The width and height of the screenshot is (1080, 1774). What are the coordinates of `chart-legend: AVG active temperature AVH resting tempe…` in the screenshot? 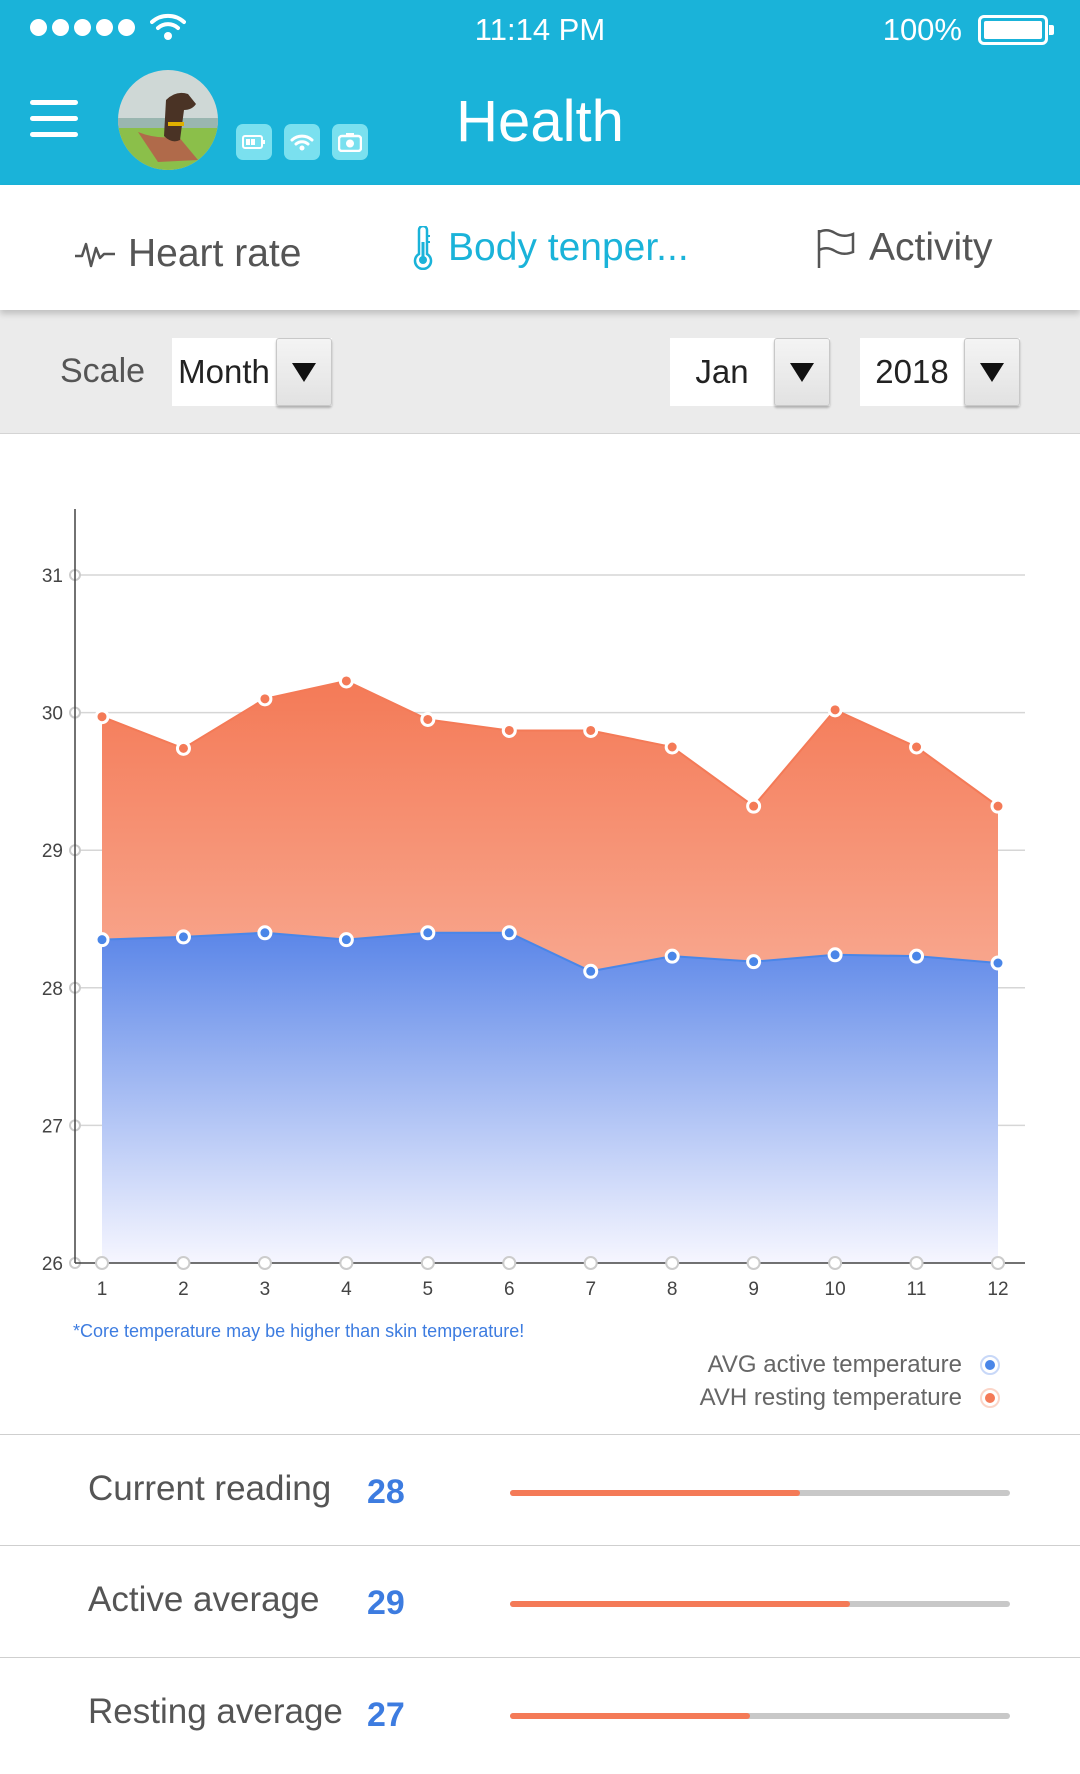 It's located at (850, 1381).